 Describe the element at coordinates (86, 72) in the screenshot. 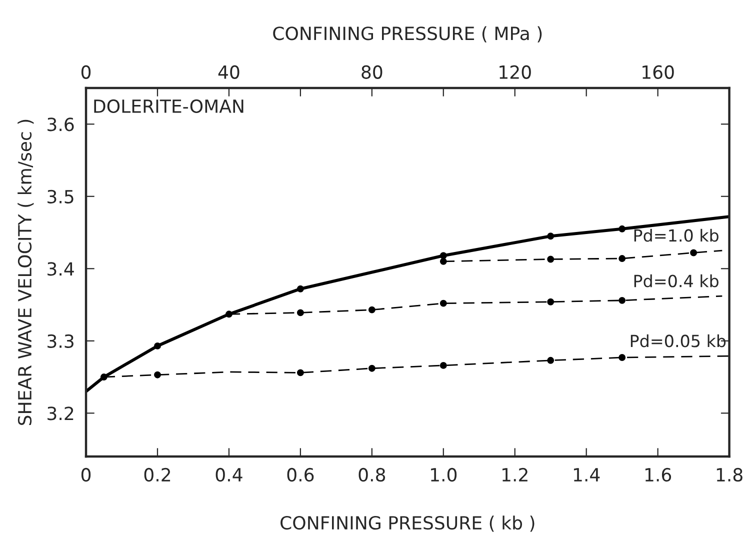

I see `x2-tick-label: 0` at that location.